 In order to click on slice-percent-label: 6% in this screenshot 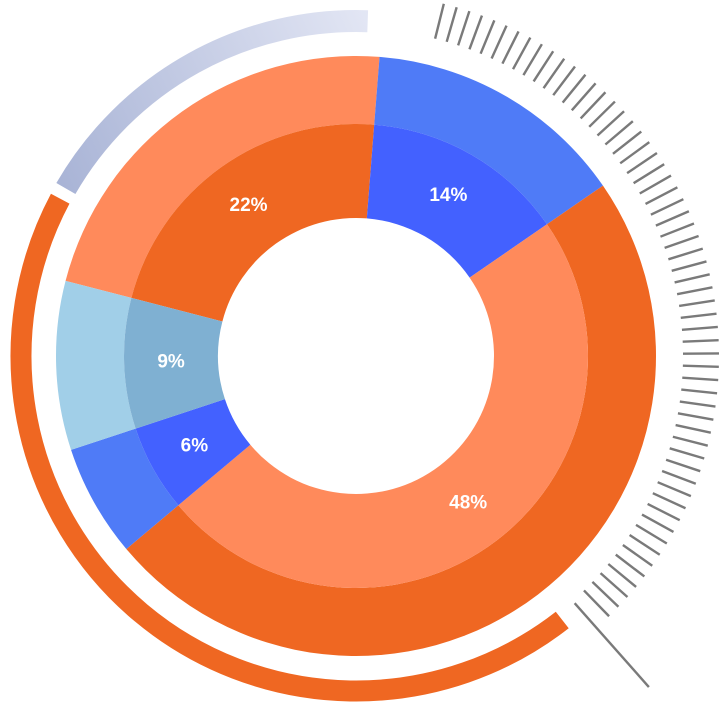, I will do `click(195, 446)`.